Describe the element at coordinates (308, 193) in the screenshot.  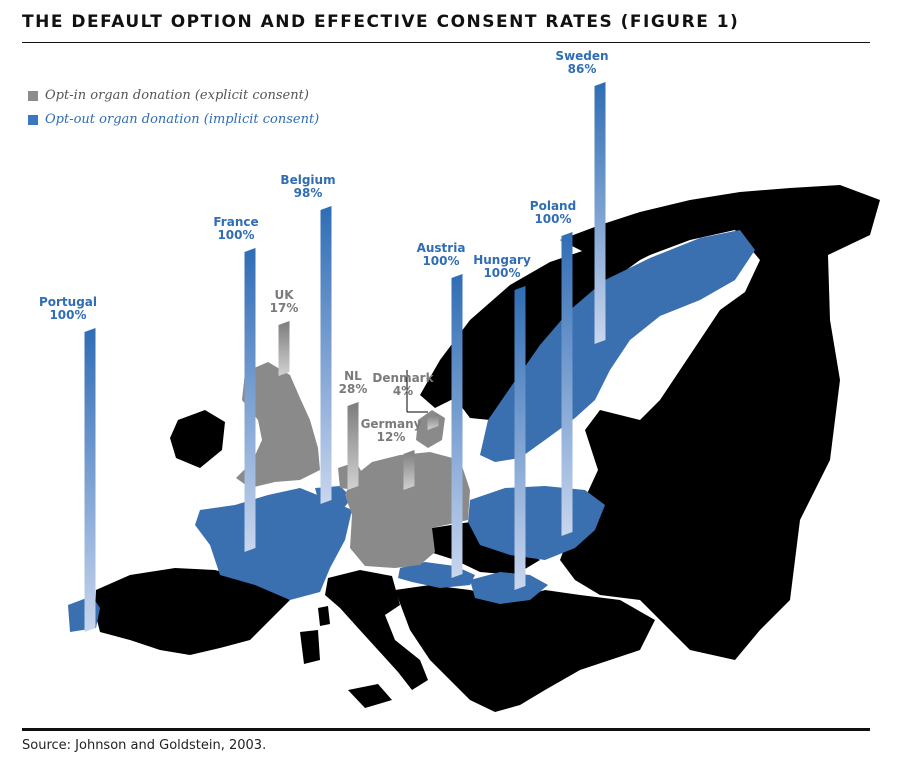
I see `bar-value-label-belgium: 98%` at that location.